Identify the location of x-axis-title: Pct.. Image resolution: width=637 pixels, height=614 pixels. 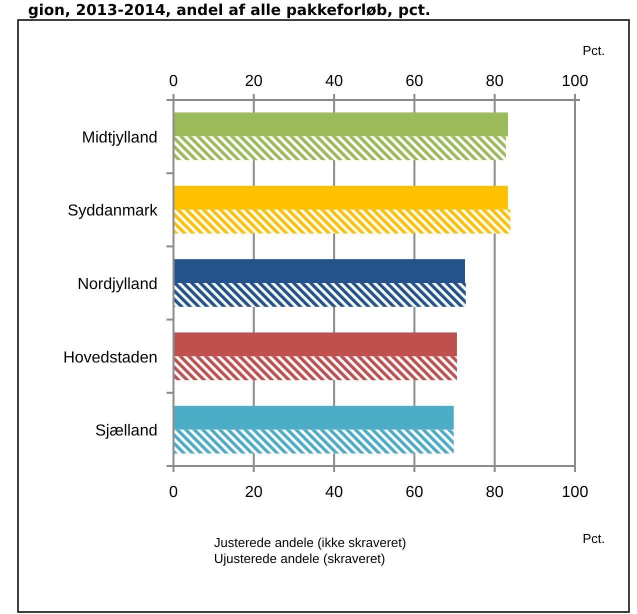
(593, 538).